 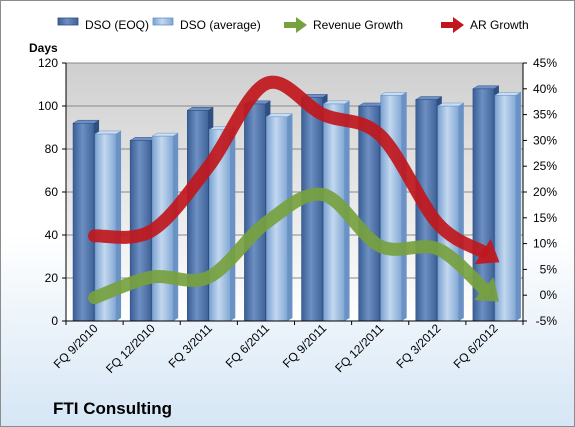 I want to click on right-tick-label: 25%, so click(x=545, y=166).